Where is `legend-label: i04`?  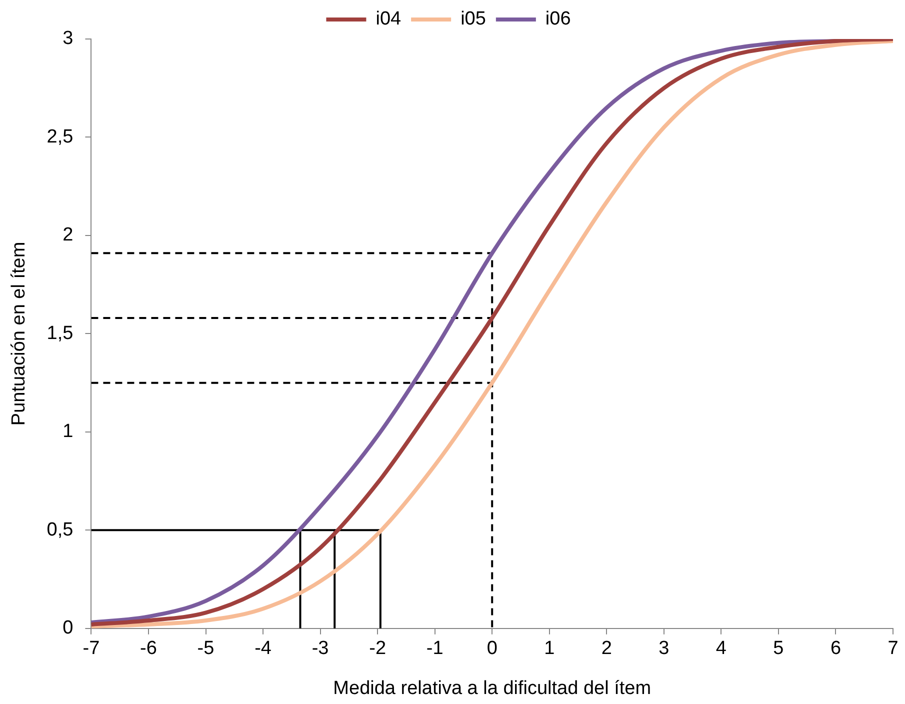
legend-label: i04 is located at coordinates (389, 19).